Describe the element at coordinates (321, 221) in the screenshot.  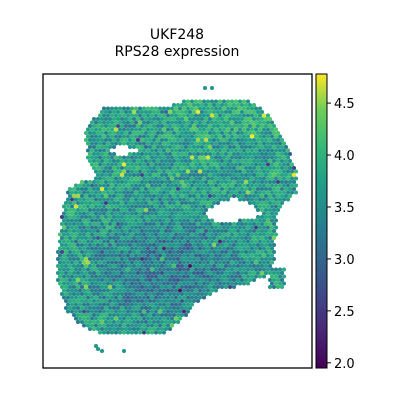
I see `colorbar` at that location.